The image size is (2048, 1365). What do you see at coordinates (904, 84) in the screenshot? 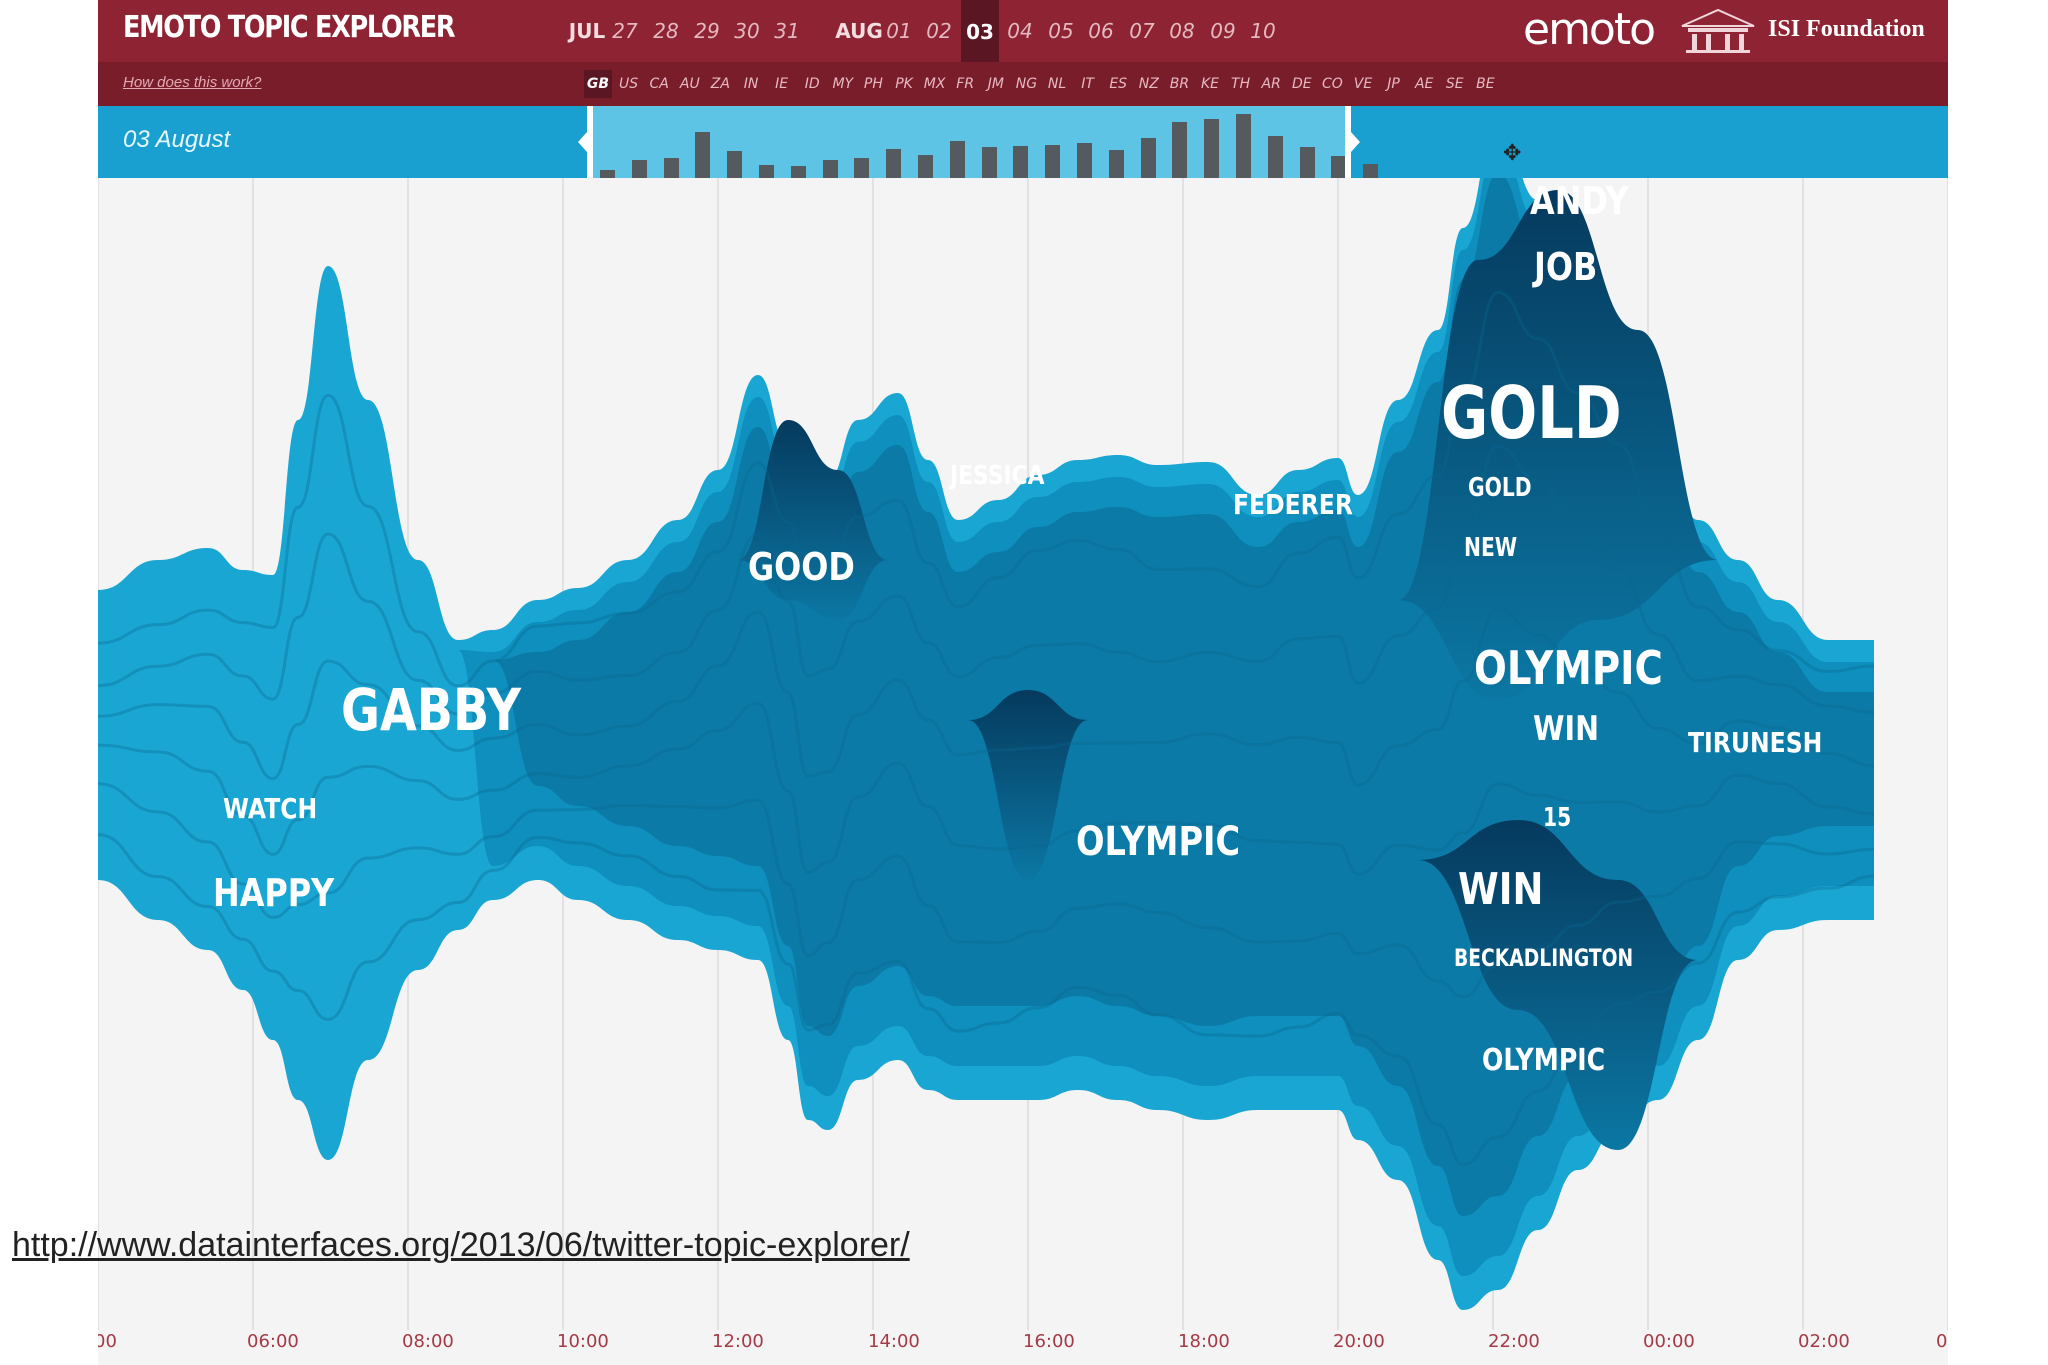
I see `country-item: PK` at bounding box center [904, 84].